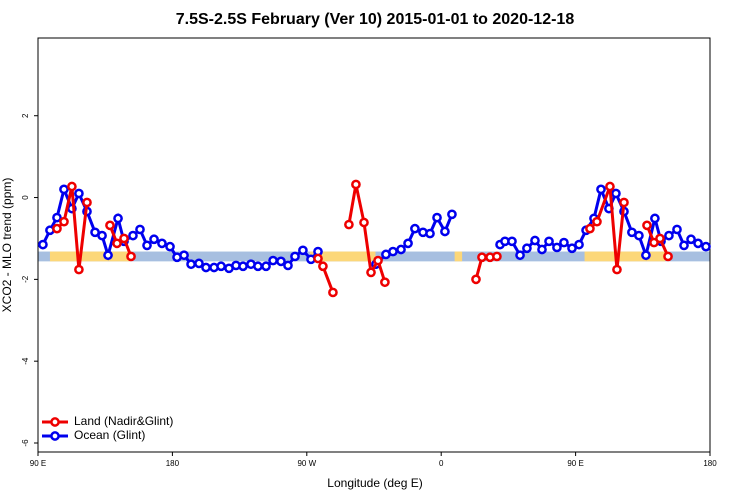 This screenshot has width=750, height=500. Describe the element at coordinates (374, 483) in the screenshot. I see `x-axis-label: Longitude (deg E)` at that location.